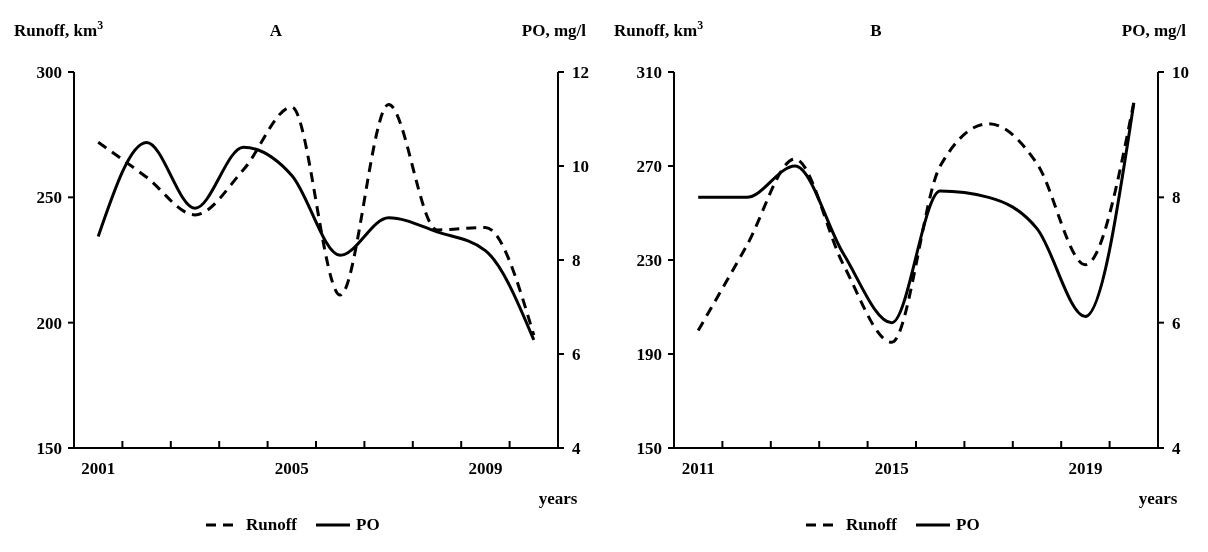 This screenshot has width=1208, height=552. What do you see at coordinates (485, 468) in the screenshot?
I see `x-tick-label: 2009` at bounding box center [485, 468].